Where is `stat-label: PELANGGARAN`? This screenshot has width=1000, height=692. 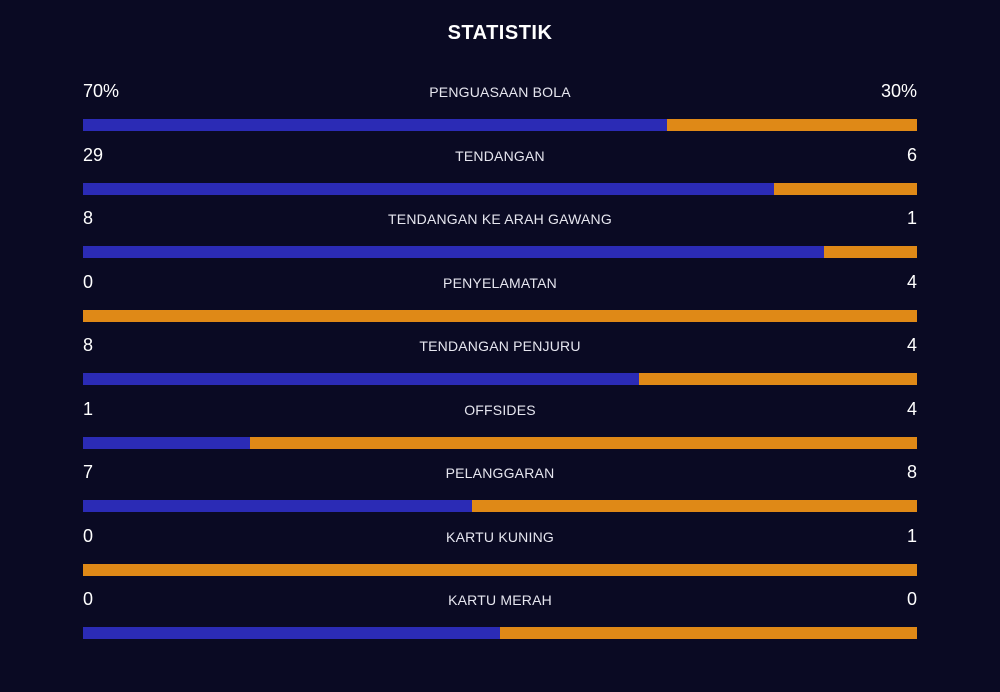
stat-label: PELANGGARAN is located at coordinates (500, 473).